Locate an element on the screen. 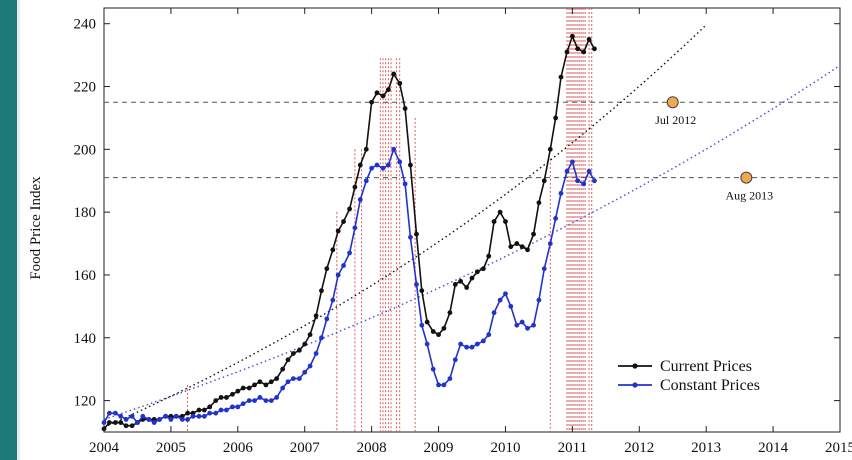  y-tick-label-3: 180 is located at coordinates (85, 213).